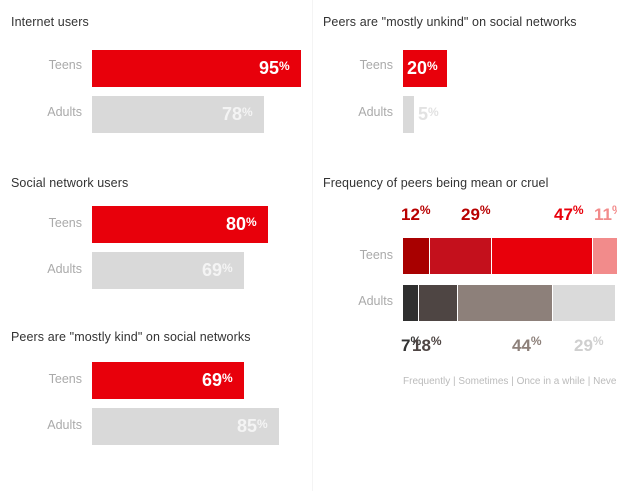  I want to click on value-label-teens-sometimes: 29%, so click(476, 213).